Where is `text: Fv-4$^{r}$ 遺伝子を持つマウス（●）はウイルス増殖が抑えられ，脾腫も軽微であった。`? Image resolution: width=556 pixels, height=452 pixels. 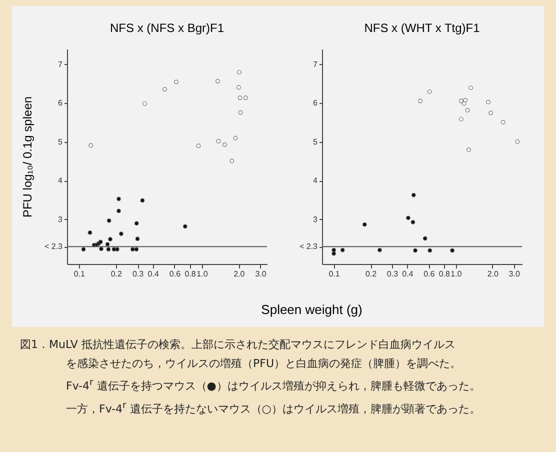 text: Fv-4$^{r}$ 遺伝子を持つマウス（●）はウイルス増殖が抑えられ，脾腫も軽微であった。 is located at coordinates (273, 385).